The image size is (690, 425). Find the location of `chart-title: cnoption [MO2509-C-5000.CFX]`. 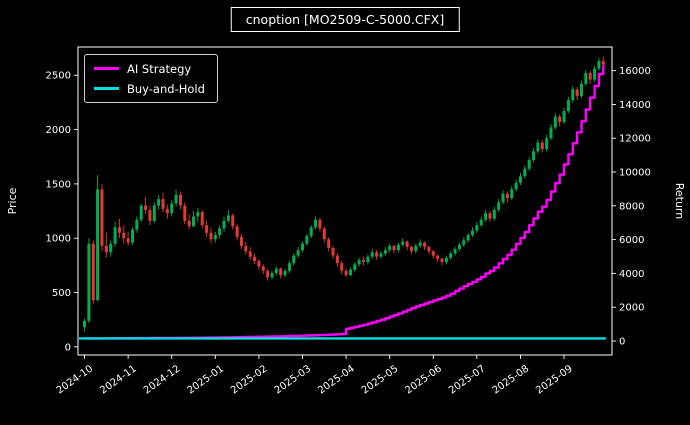

chart-title: cnoption [MO2509-C-5000.CFX] is located at coordinates (345, 19).